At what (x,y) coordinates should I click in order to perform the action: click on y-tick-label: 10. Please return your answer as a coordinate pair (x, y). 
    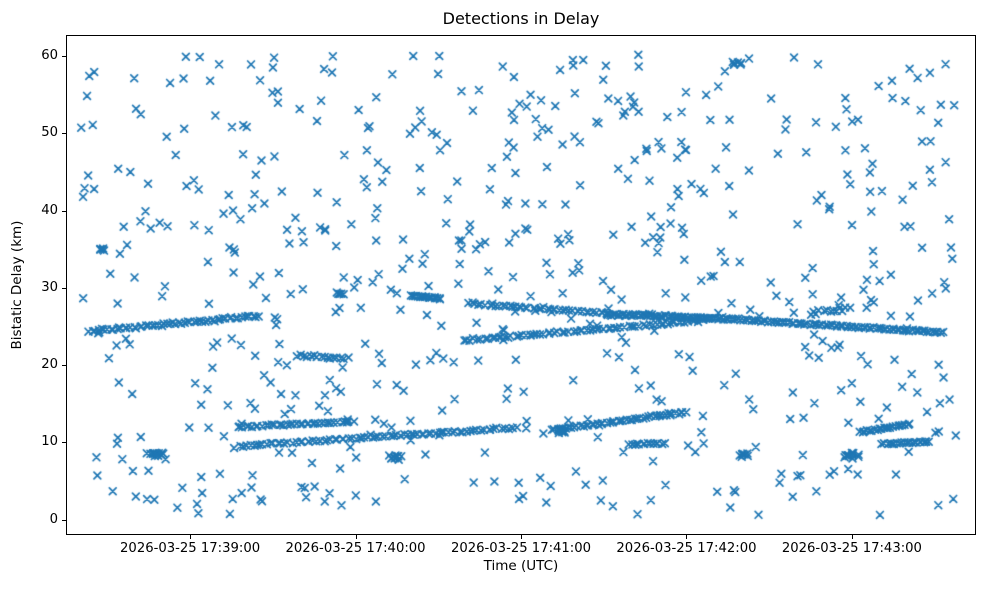
    Looking at the image, I should click on (49, 442).